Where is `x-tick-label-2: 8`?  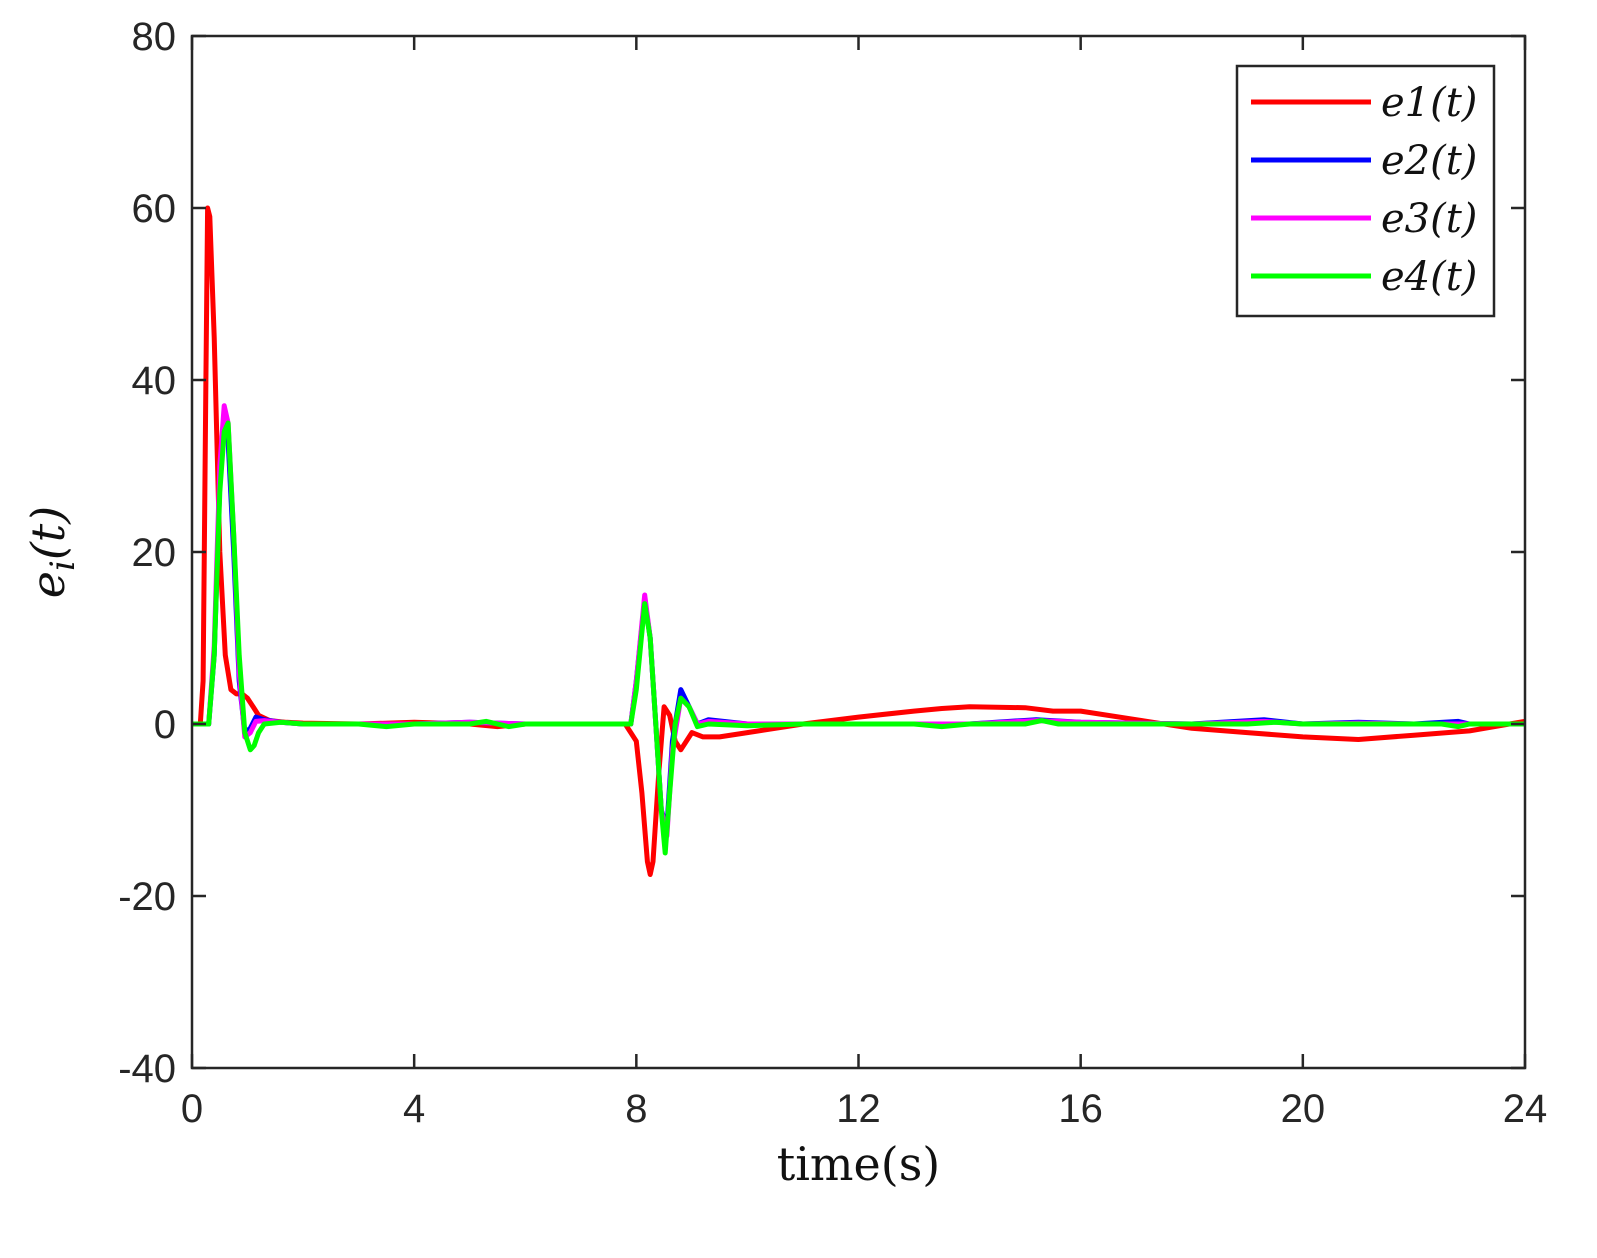 x-tick-label-2: 8 is located at coordinates (636, 1109).